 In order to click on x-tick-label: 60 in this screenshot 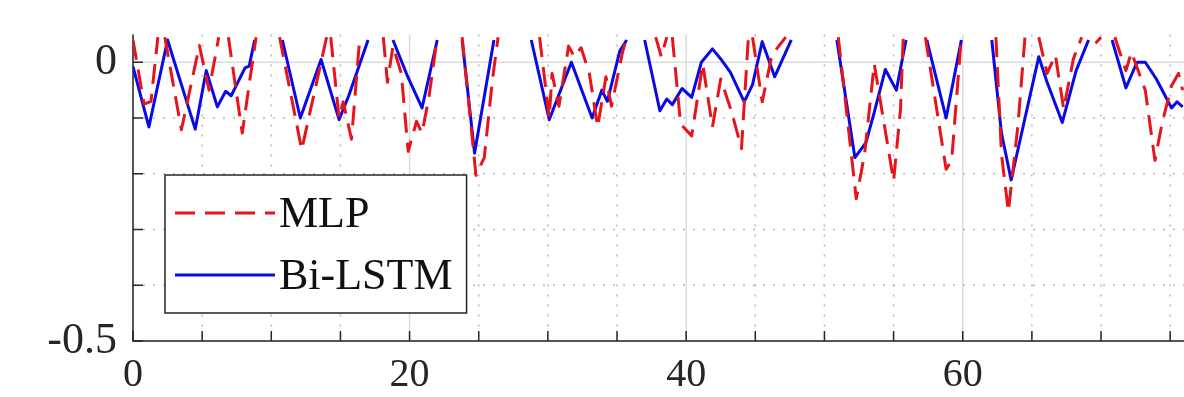, I will do `click(962, 372)`.